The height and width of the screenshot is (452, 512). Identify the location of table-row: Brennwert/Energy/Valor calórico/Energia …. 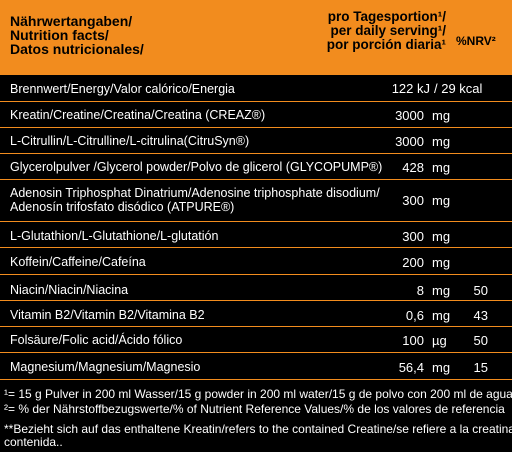
(256, 88).